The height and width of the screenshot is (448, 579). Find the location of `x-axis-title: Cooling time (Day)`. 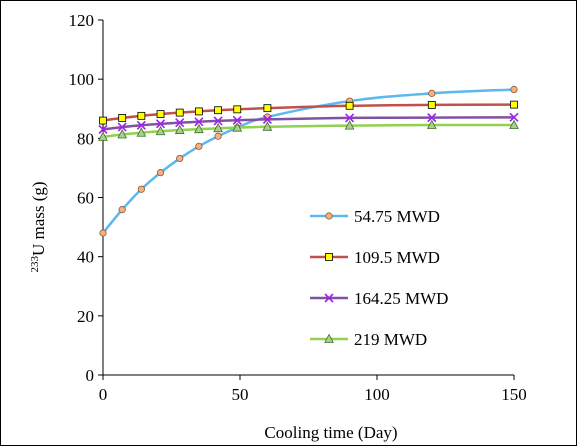

x-axis-title: Cooling time (Day) is located at coordinates (330, 432).